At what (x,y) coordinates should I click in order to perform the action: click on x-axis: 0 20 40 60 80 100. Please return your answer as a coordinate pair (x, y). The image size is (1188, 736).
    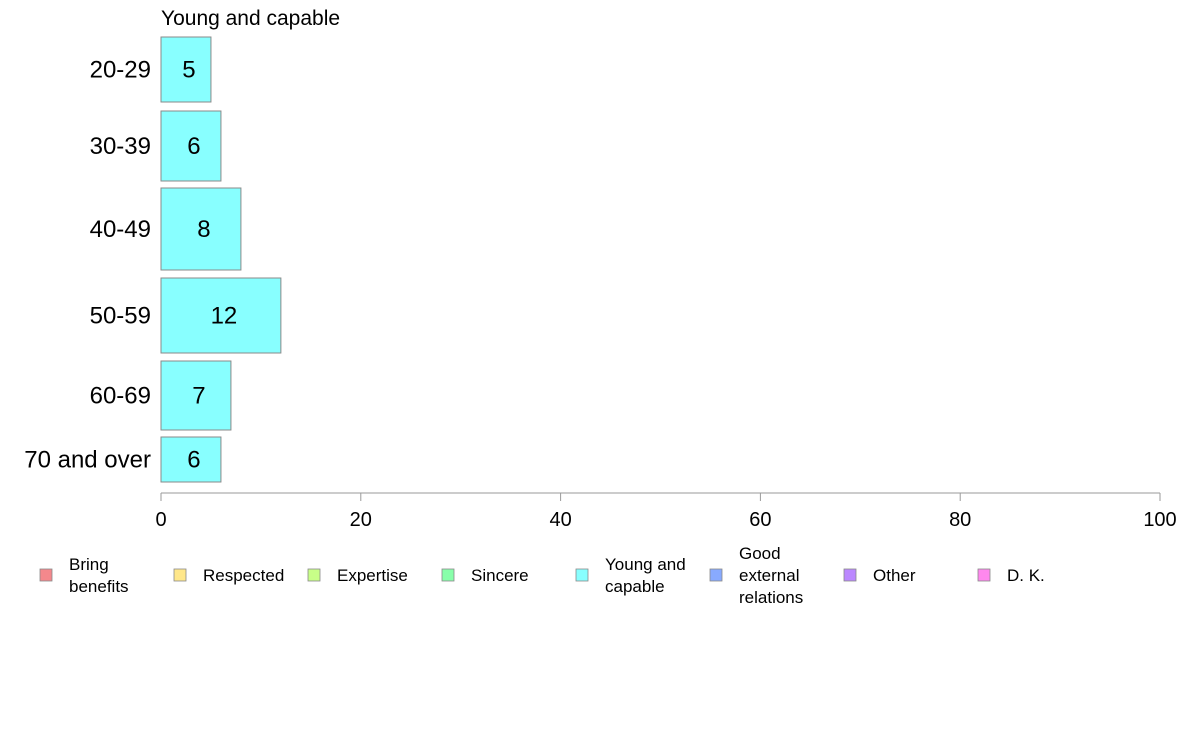
    Looking at the image, I should click on (666, 511).